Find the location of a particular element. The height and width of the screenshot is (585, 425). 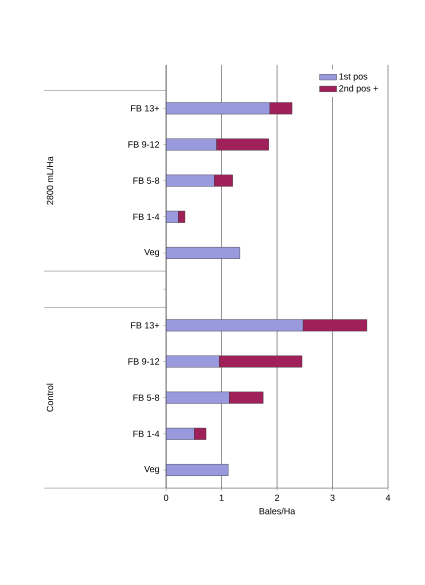

legend-label: 2nd pos + is located at coordinates (358, 89).